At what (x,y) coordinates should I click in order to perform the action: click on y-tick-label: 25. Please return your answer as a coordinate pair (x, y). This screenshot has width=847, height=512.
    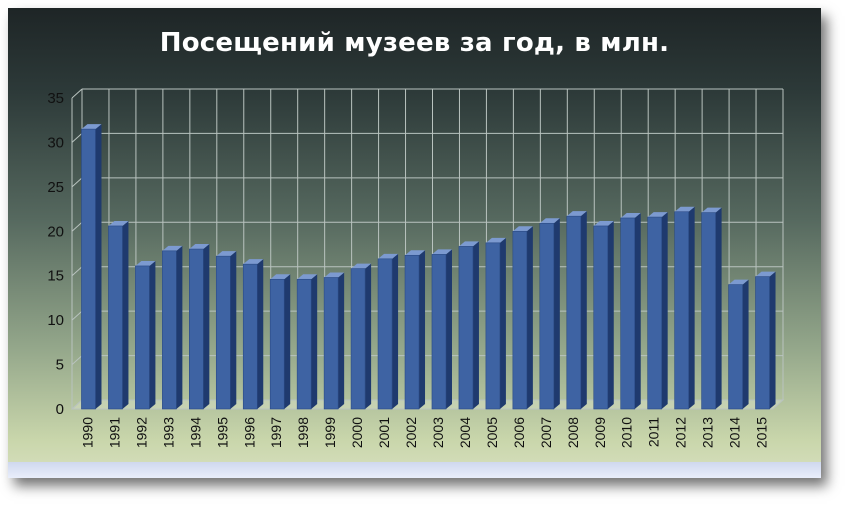
    Looking at the image, I should click on (55, 187).